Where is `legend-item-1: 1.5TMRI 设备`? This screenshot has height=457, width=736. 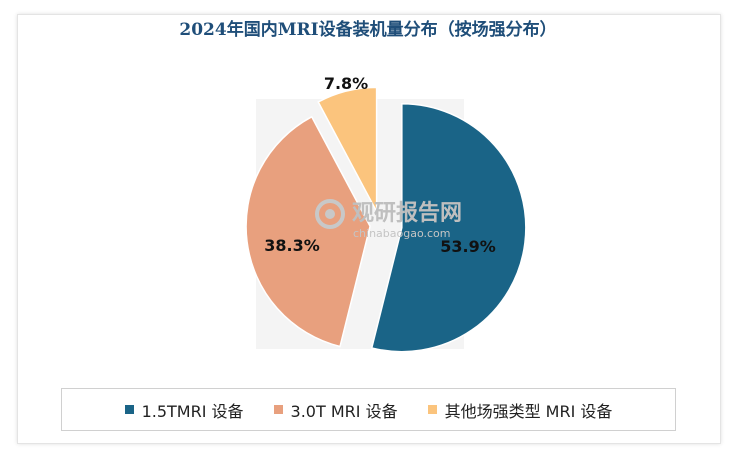
legend-item-1: 1.5TMRI 设备 is located at coordinates (184, 410).